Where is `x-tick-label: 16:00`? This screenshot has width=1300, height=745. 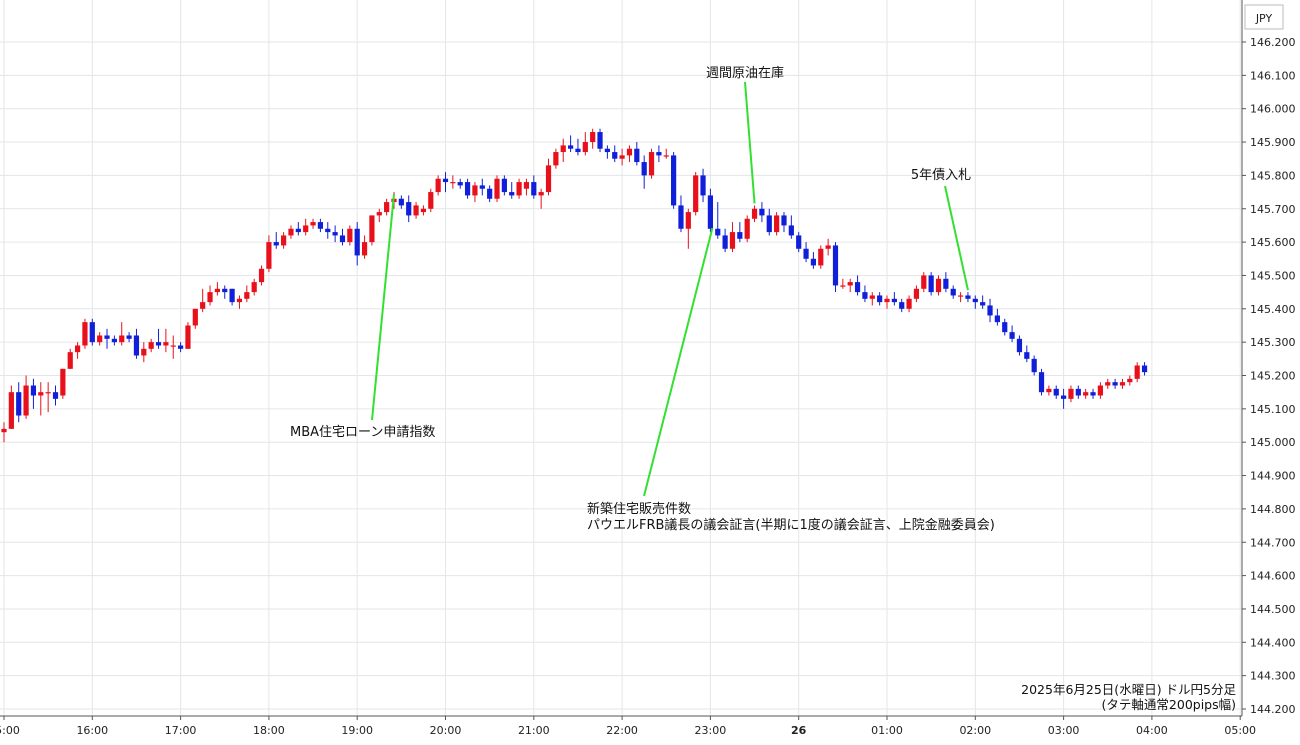 x-tick-label: 16:00 is located at coordinates (92, 730).